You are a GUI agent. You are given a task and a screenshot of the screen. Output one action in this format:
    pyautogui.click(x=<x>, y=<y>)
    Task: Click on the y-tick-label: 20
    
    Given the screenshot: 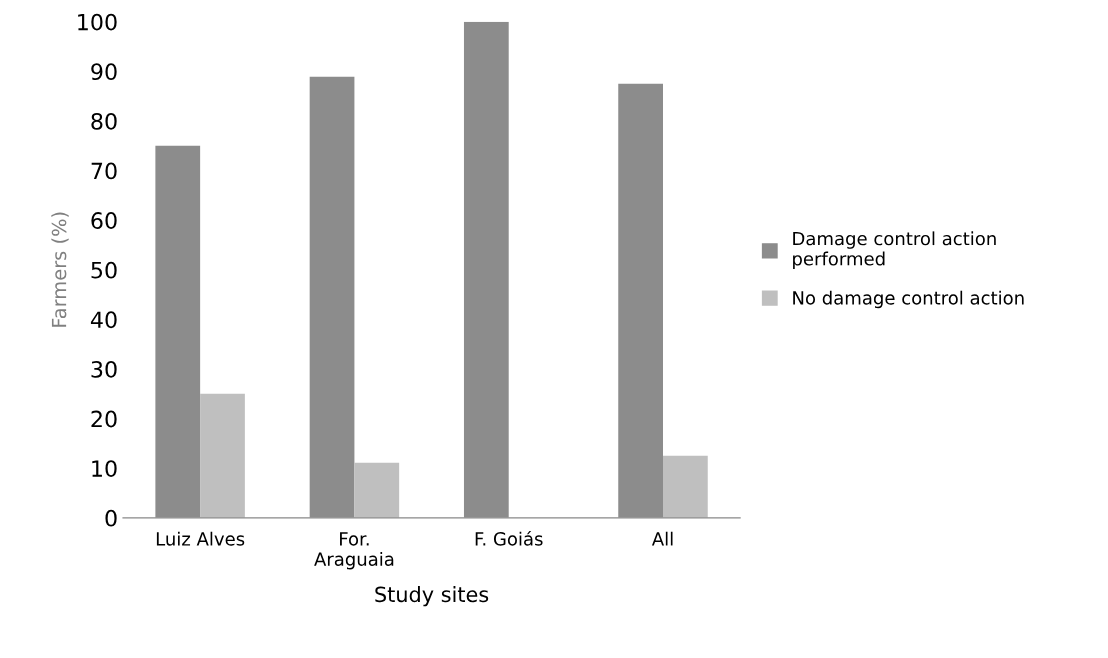 What is the action you would take?
    pyautogui.click(x=104, y=419)
    